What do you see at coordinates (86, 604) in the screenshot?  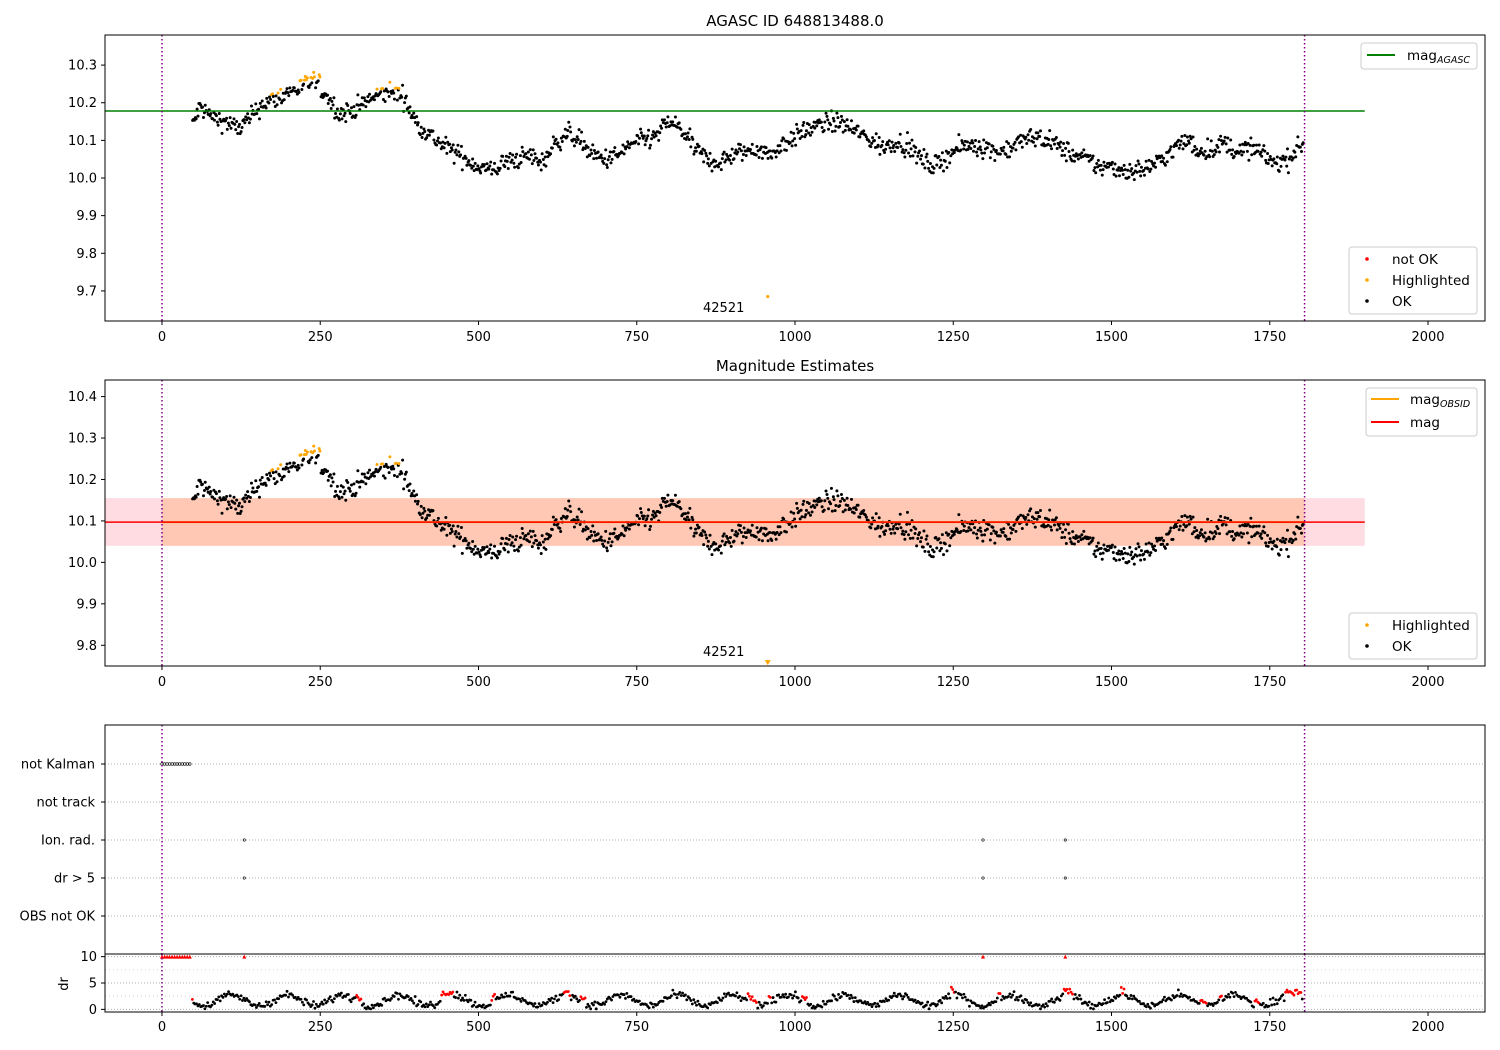 I see `y-tick-label: 9.9` at bounding box center [86, 604].